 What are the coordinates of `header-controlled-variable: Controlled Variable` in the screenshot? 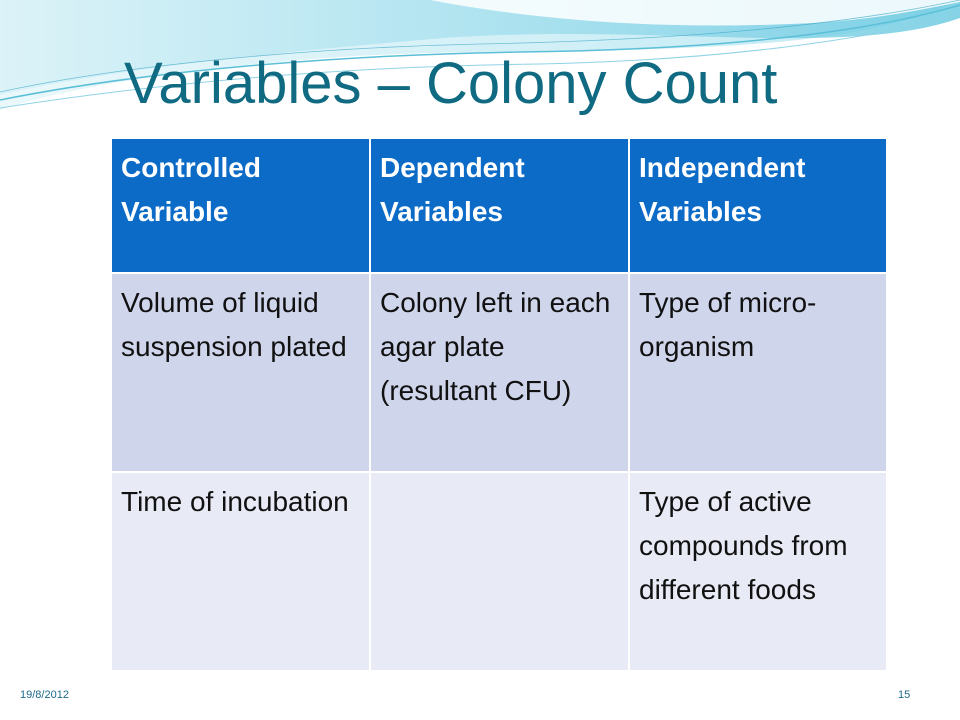 It's located at (240, 205).